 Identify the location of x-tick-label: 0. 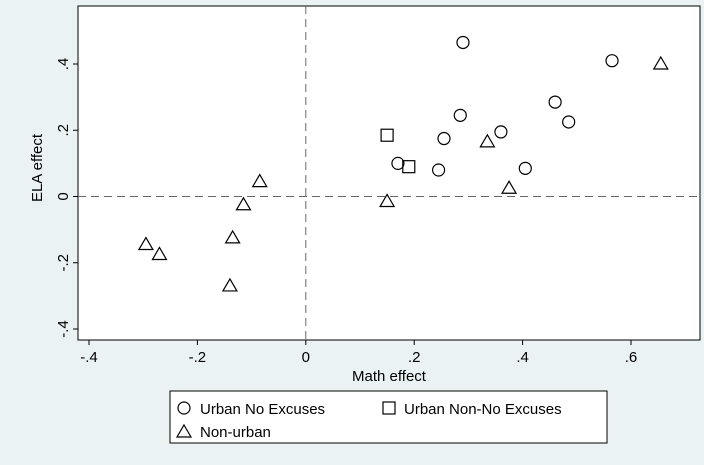
(306, 357).